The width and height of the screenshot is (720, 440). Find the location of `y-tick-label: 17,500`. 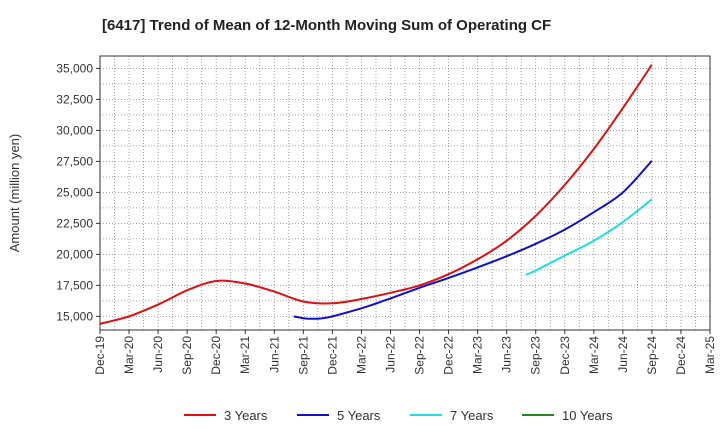

y-tick-label: 17,500 is located at coordinates (74, 285).